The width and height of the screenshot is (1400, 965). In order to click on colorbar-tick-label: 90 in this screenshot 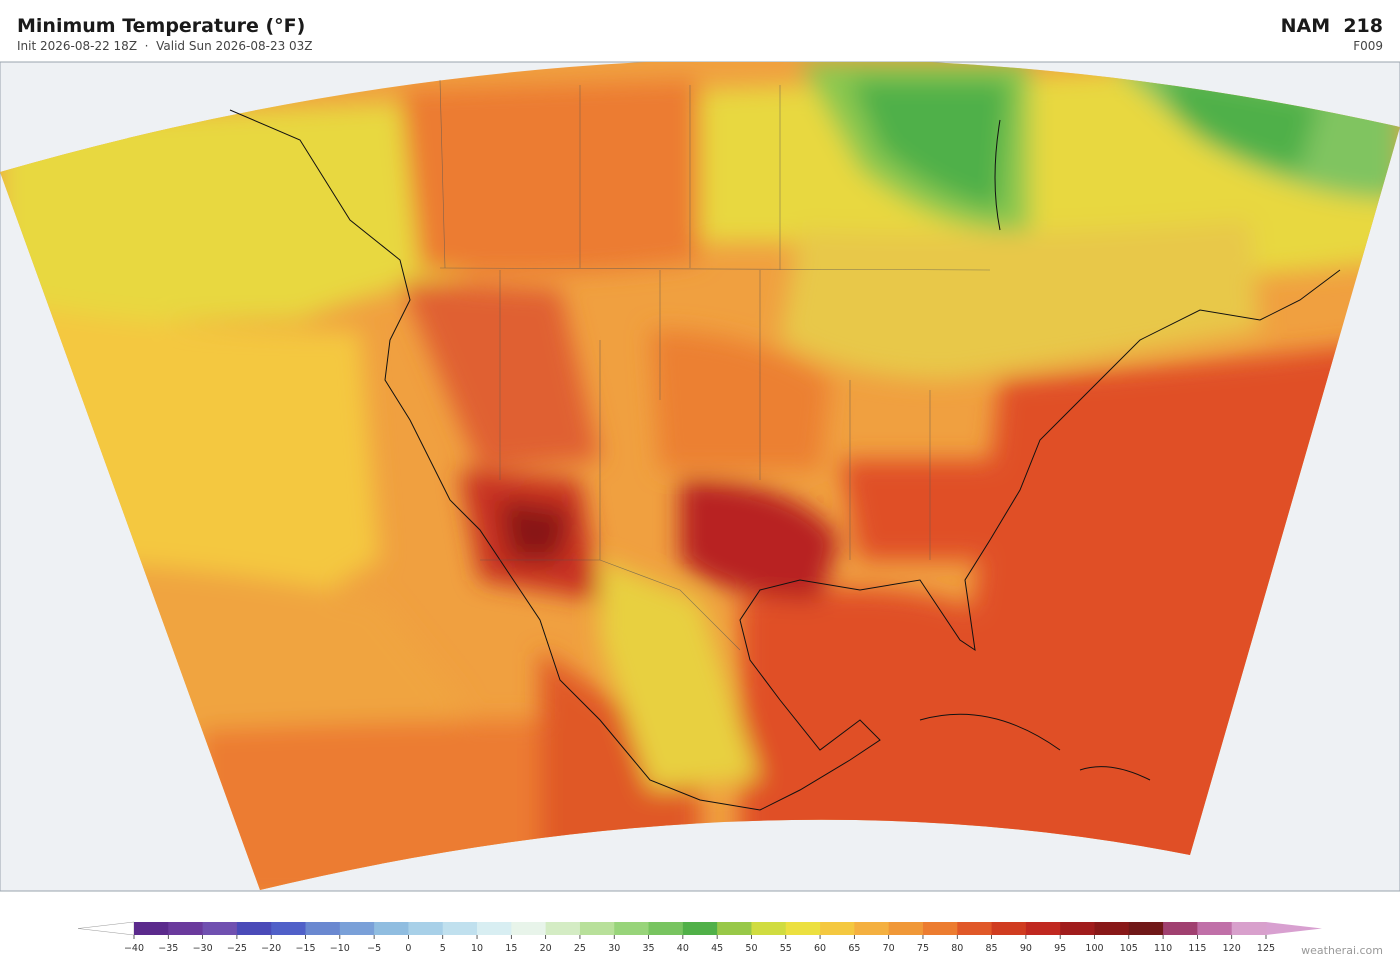, I will do `click(1026, 948)`.